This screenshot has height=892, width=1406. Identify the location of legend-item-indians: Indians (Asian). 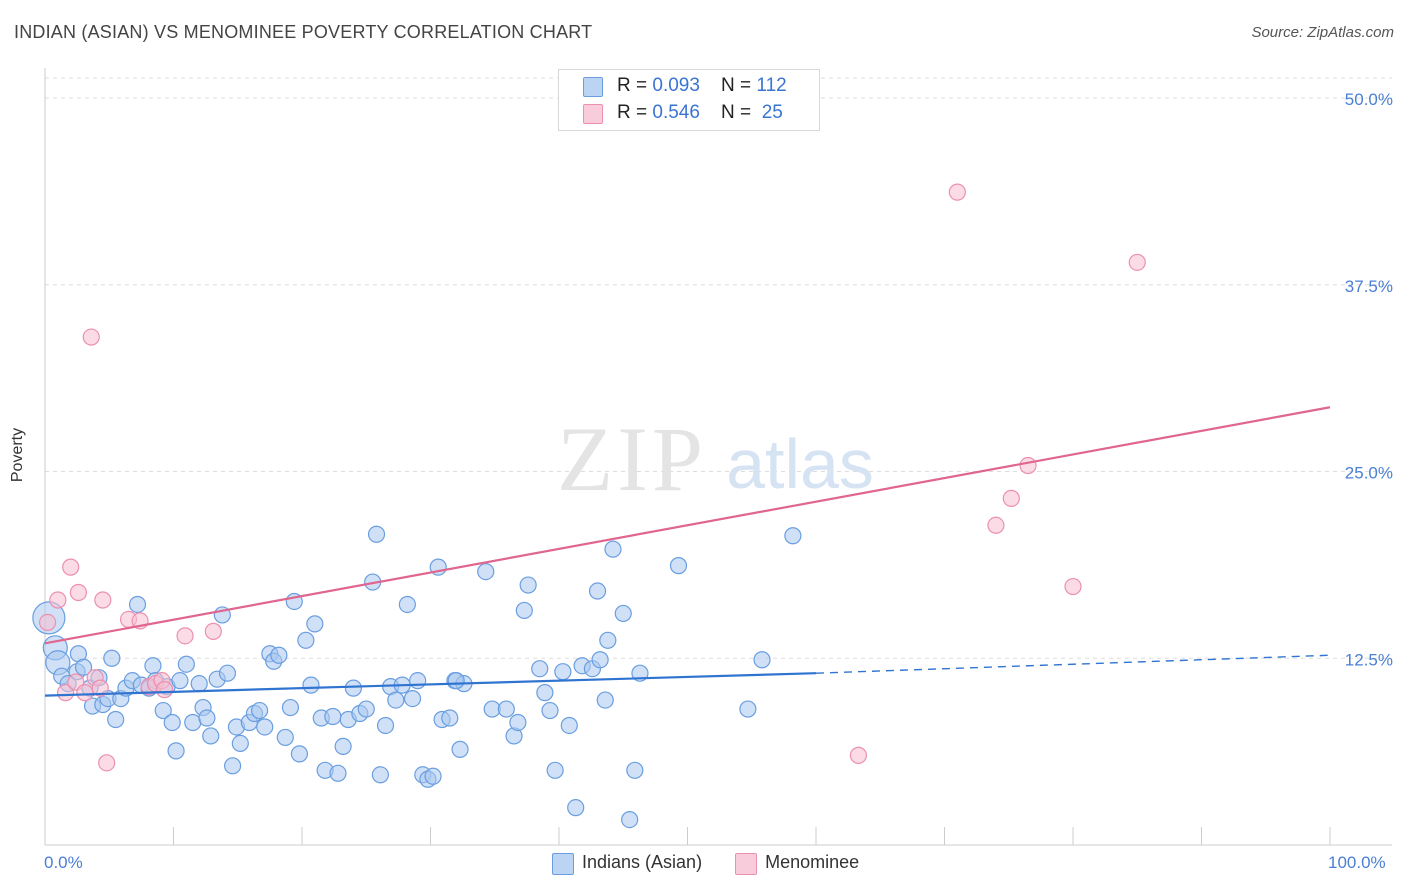
(627, 863).